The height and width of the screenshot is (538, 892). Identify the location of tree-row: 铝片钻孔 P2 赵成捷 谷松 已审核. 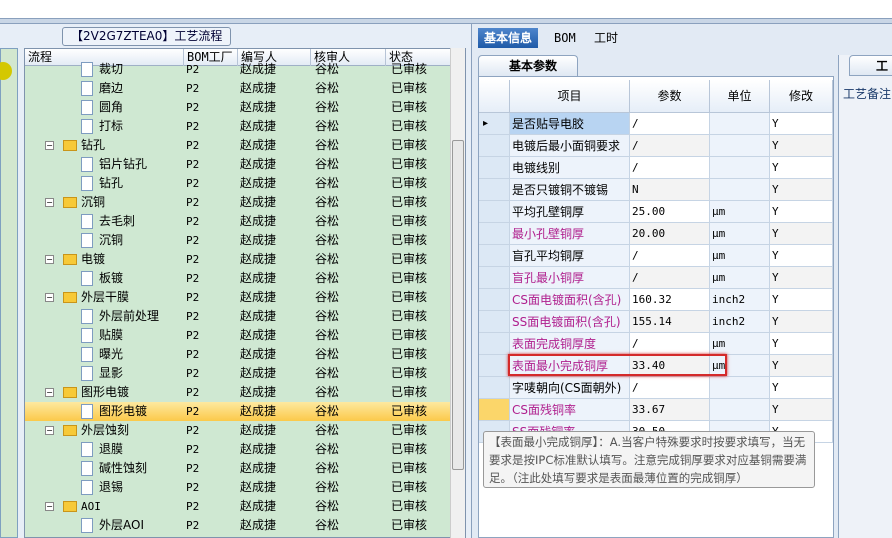
(238, 164).